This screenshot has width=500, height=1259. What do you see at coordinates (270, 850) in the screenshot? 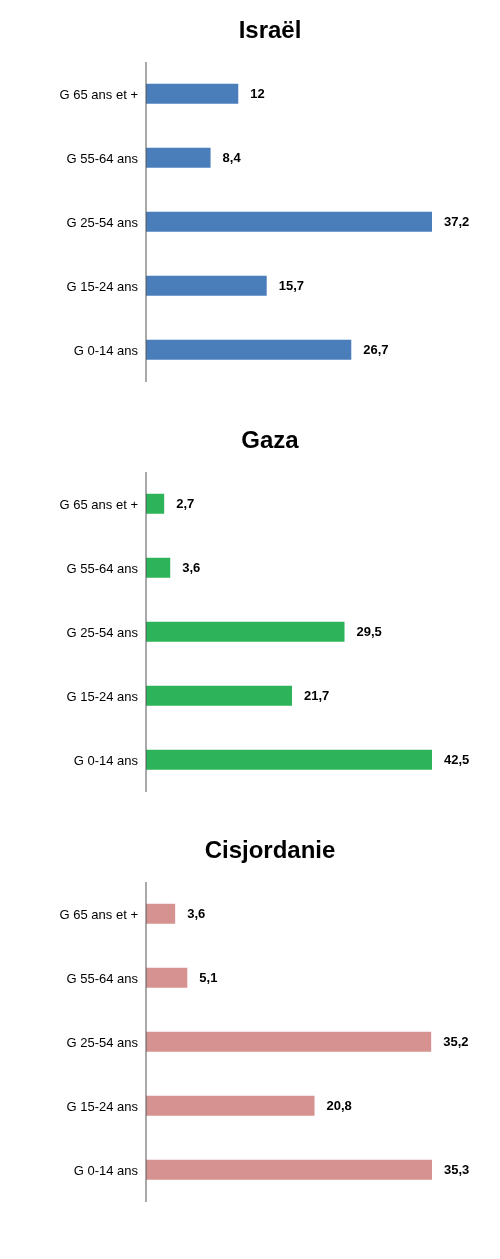
I see `chart-title: Cisjordanie` at bounding box center [270, 850].